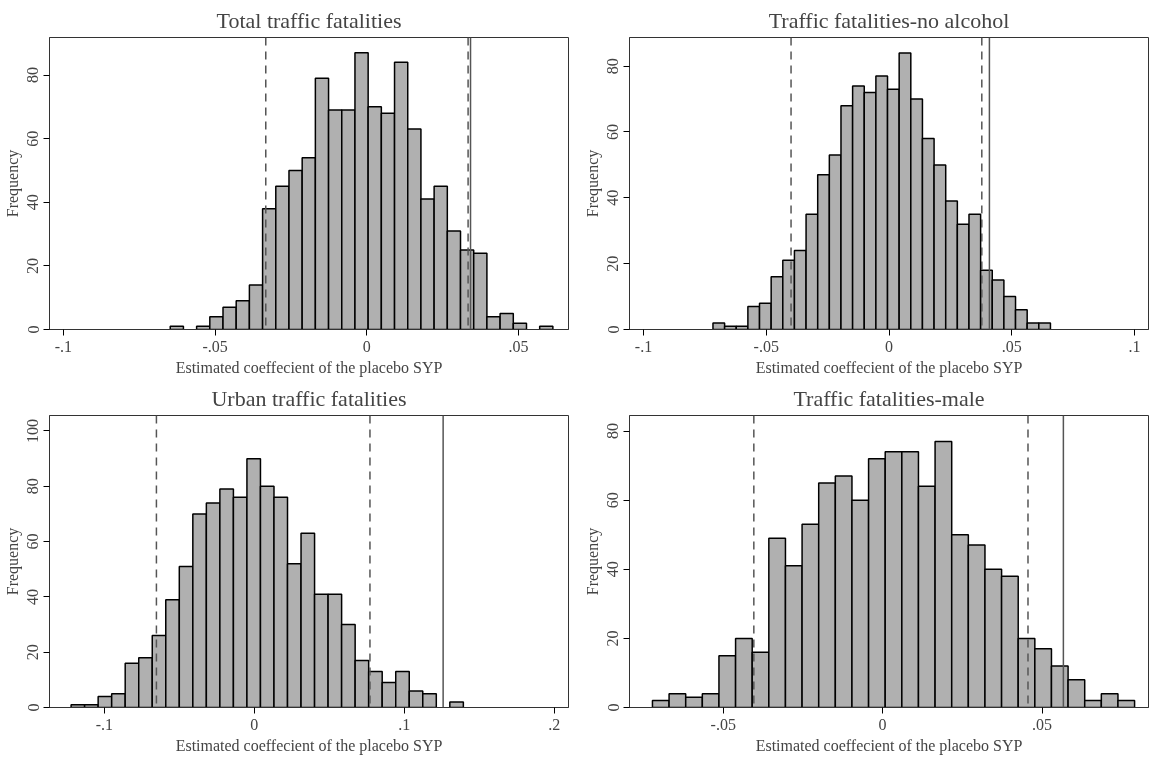 The image size is (1175, 762). Describe the element at coordinates (554, 724) in the screenshot. I see `x-tick-label: .2` at that location.